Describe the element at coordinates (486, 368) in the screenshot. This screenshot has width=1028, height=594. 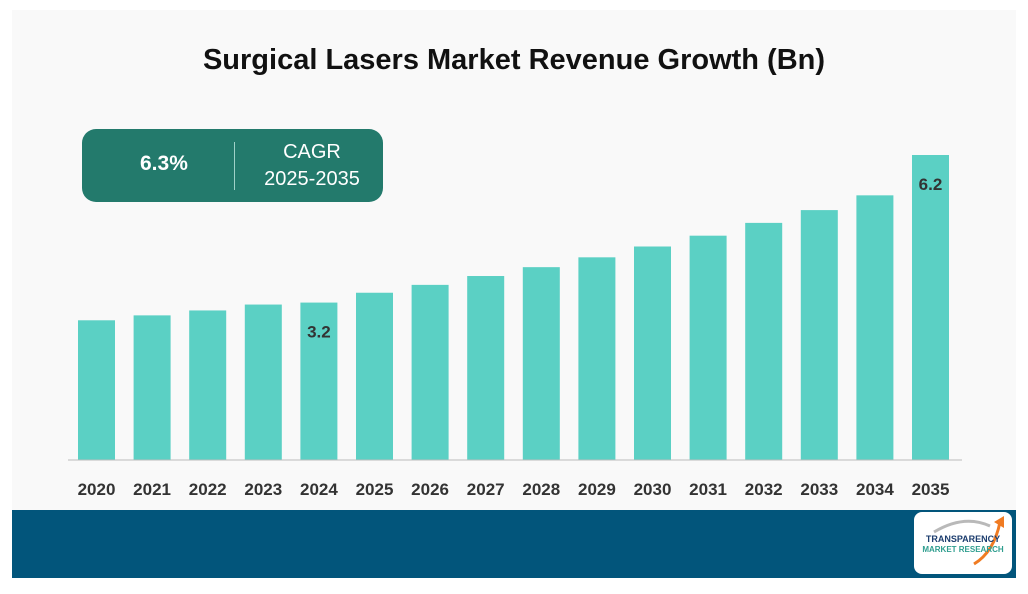
I see `bar-2027` at that location.